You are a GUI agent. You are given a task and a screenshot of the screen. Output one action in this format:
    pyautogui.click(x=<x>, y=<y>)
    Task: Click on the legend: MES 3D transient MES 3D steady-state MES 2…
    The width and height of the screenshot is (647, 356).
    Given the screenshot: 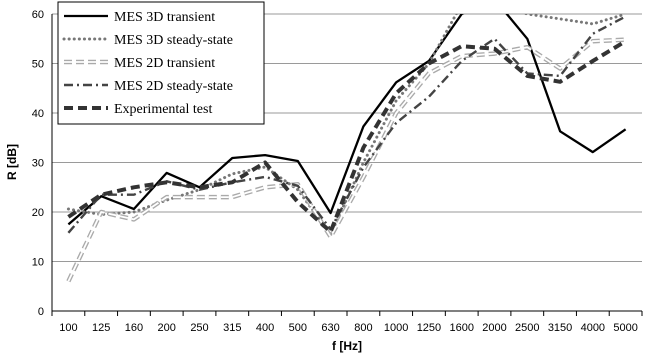 What is the action you would take?
    pyautogui.click(x=161, y=63)
    